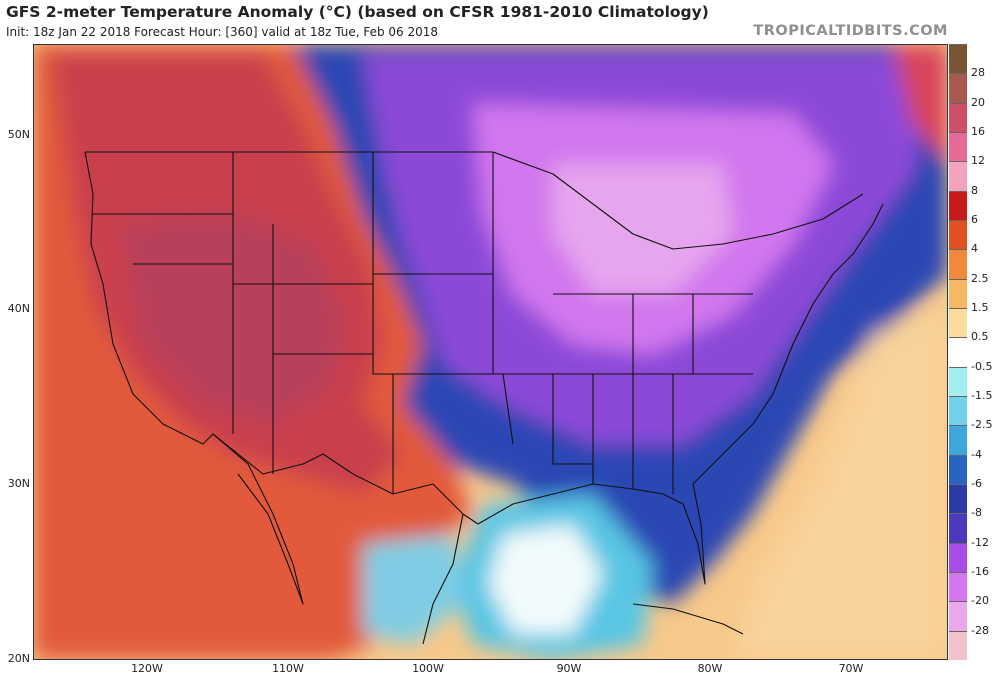 This screenshot has height=680, width=1000. Describe the element at coordinates (840, 482) in the screenshot. I see `warm-anomaly-atlantic` at that location.